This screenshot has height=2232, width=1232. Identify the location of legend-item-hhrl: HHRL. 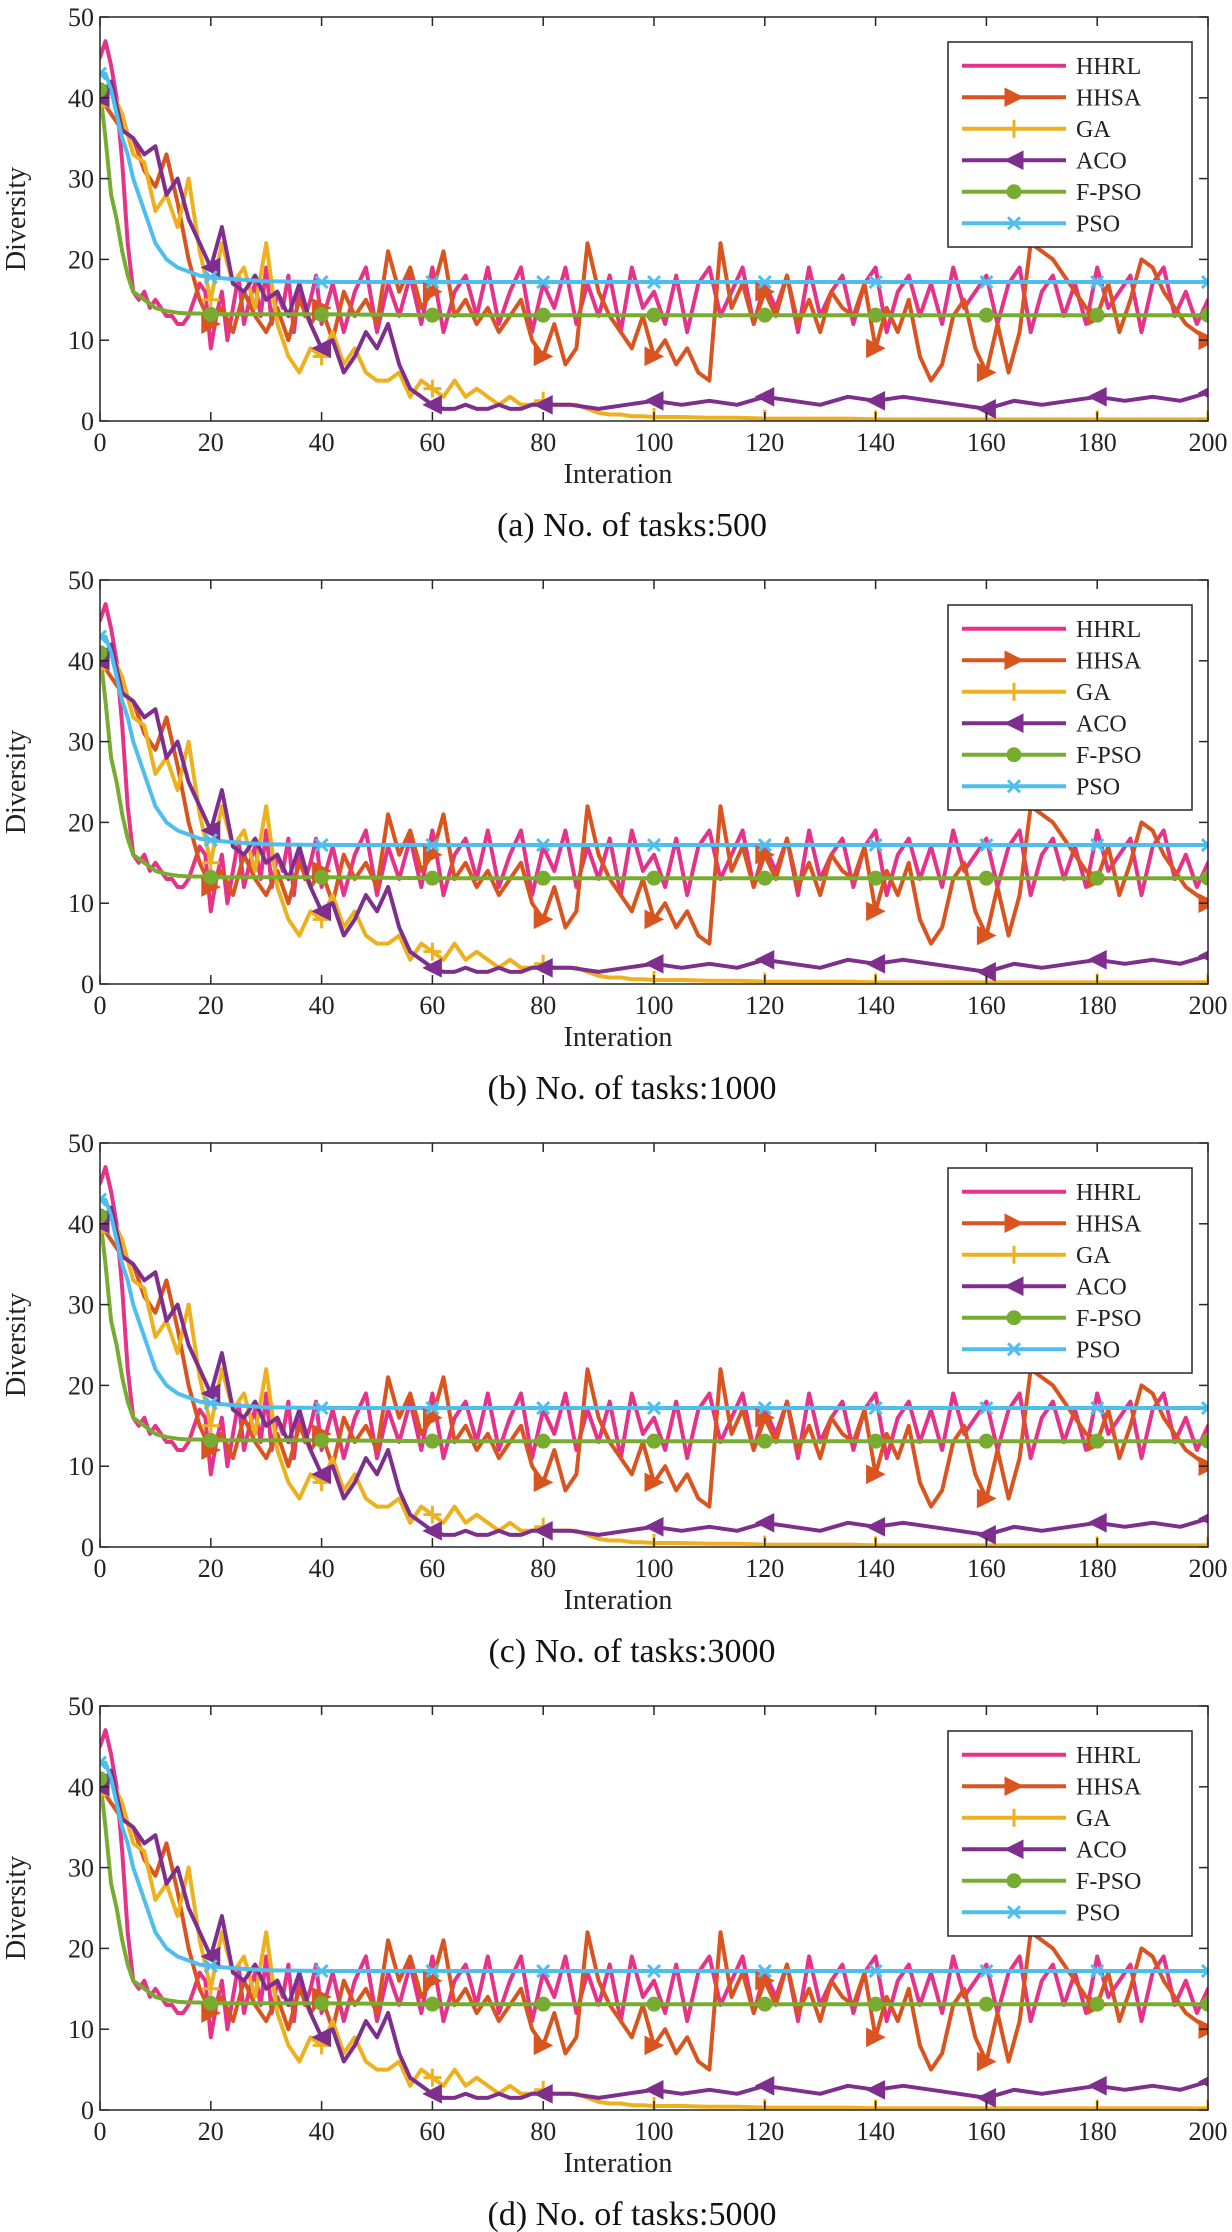
(1051, 630).